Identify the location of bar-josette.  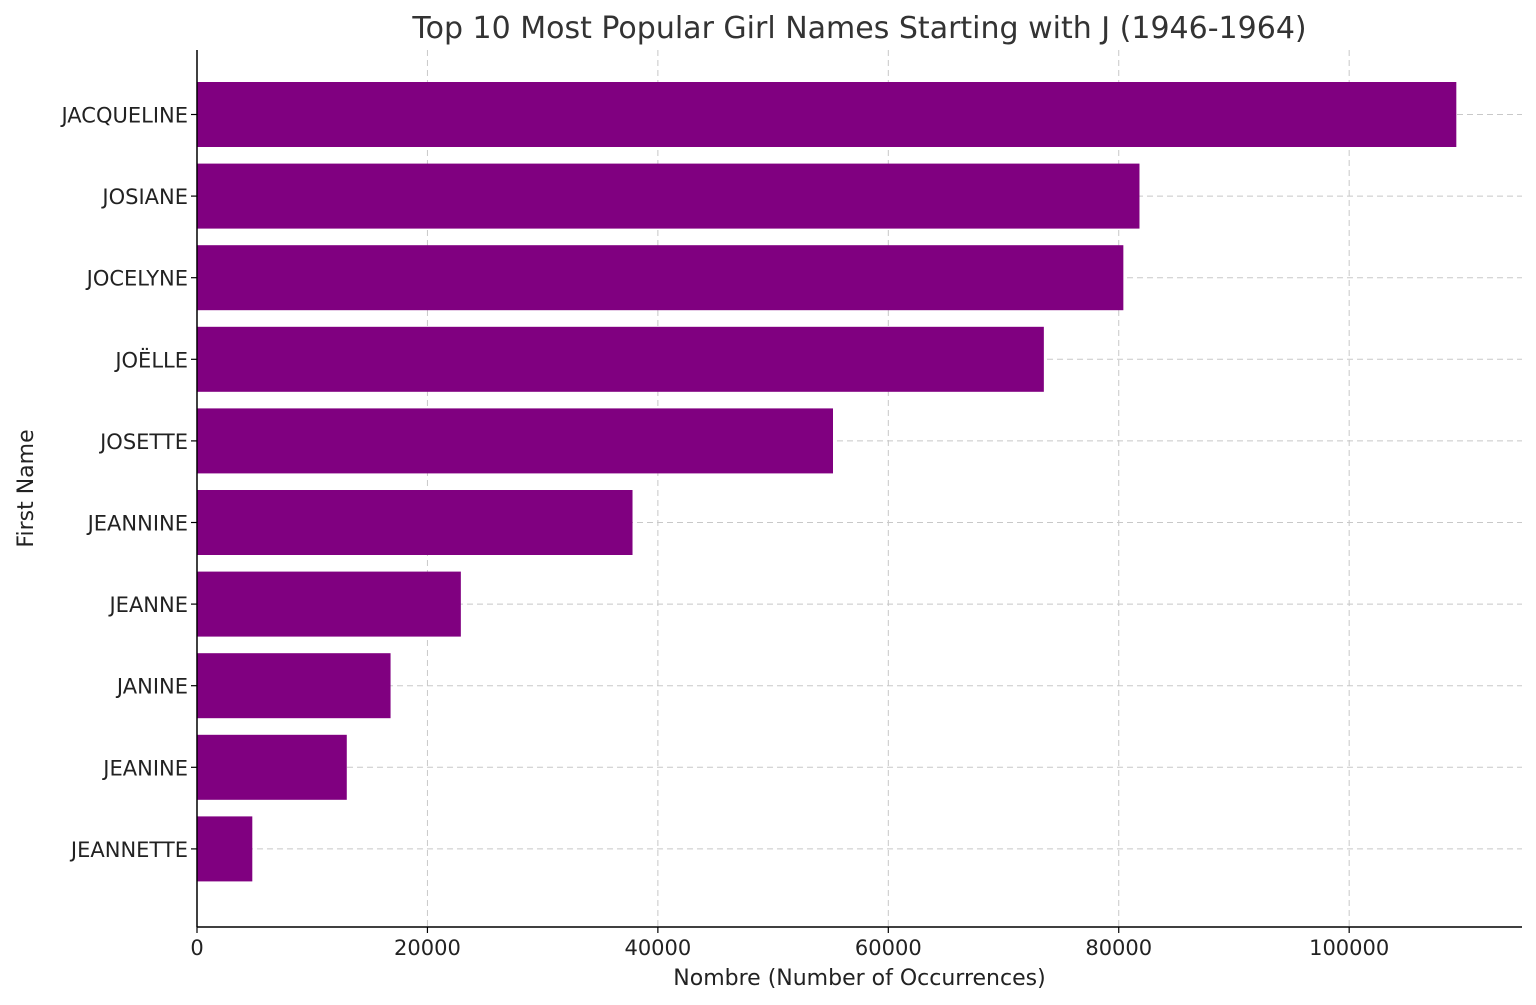
(515, 441).